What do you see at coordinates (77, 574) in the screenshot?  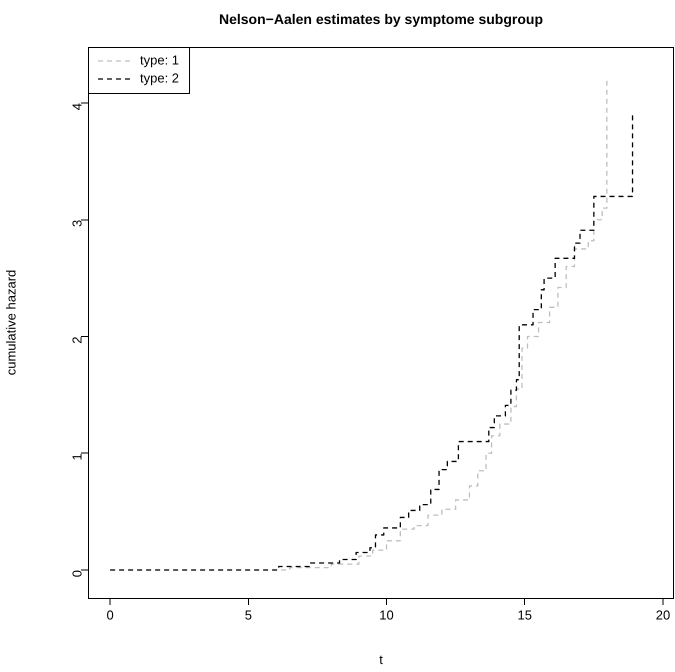 I see `y-tick-label: 0` at bounding box center [77, 574].